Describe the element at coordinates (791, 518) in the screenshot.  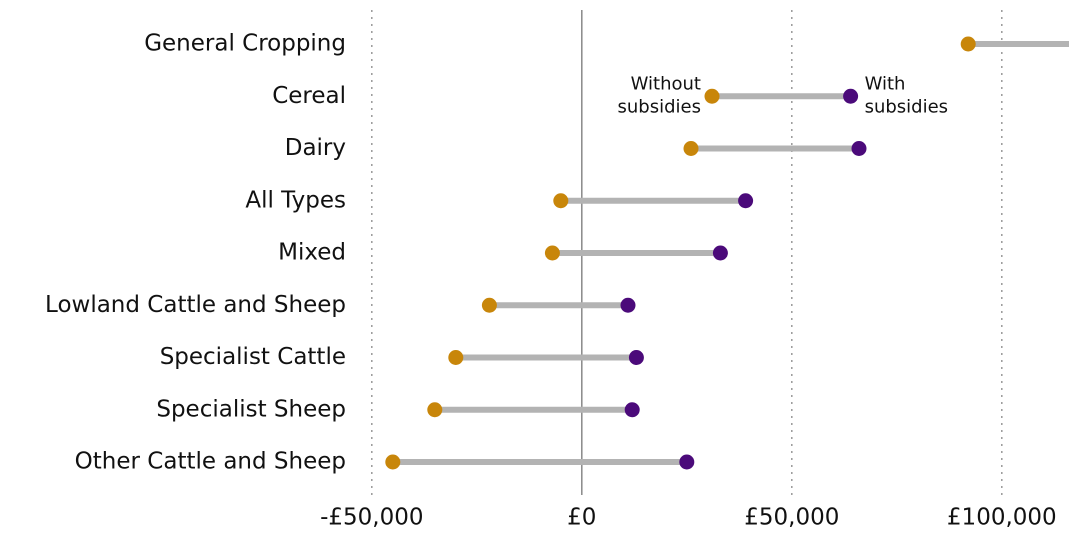
I see `x-tick-label: £50,000` at that location.